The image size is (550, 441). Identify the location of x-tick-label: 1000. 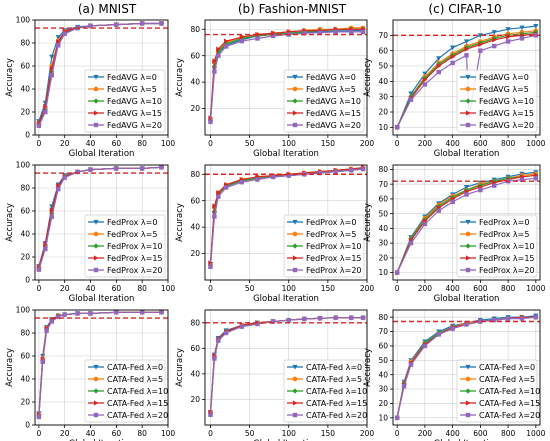
(535, 288).